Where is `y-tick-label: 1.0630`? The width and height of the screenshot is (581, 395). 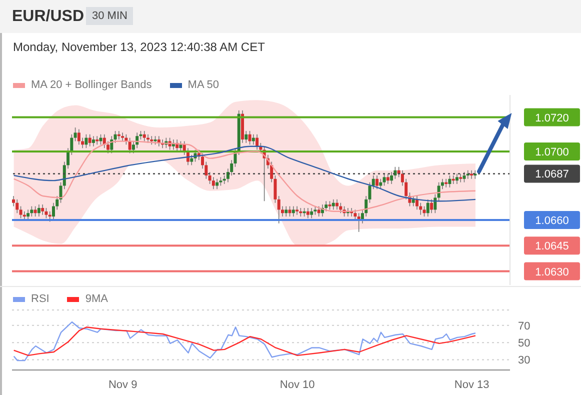
y-tick-label: 1.0630 is located at coordinates (552, 272).